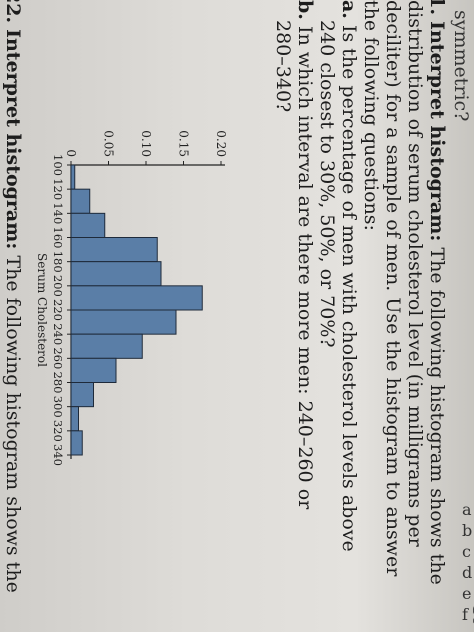  I want to click on x-tick-label-12: 340, so click(58, 455).